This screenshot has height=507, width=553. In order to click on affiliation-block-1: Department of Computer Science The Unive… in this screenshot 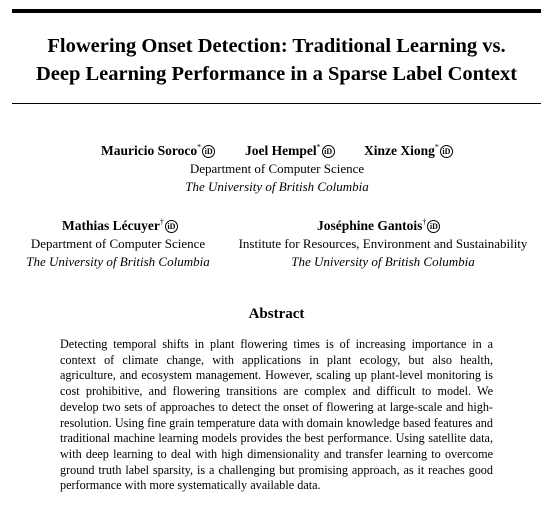, I will do `click(277, 178)`.